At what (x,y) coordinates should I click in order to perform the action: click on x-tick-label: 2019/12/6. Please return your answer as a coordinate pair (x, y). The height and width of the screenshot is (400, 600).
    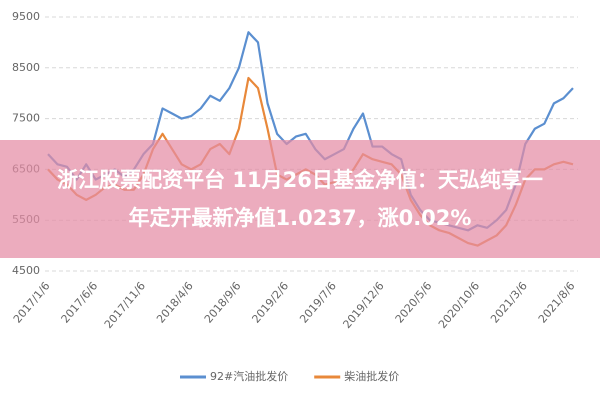
    Looking at the image, I should click on (363, 306).